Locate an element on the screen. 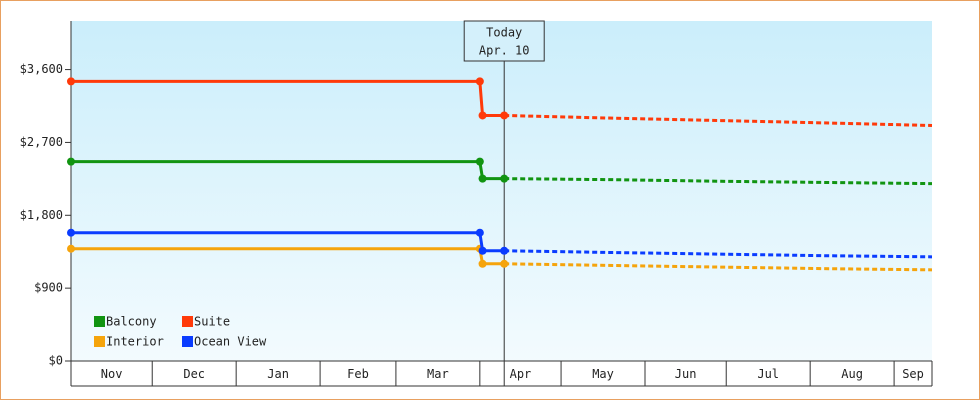 Image resolution: width=980 pixels, height=400 pixels. y-tick-label: $0 is located at coordinates (56, 361).